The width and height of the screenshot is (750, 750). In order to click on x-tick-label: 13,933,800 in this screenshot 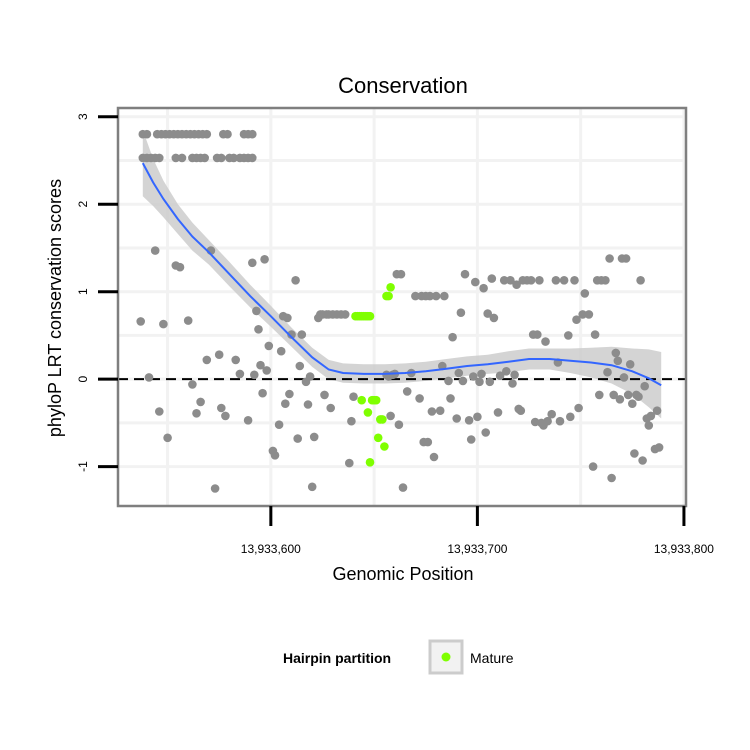, I will do `click(684, 549)`.